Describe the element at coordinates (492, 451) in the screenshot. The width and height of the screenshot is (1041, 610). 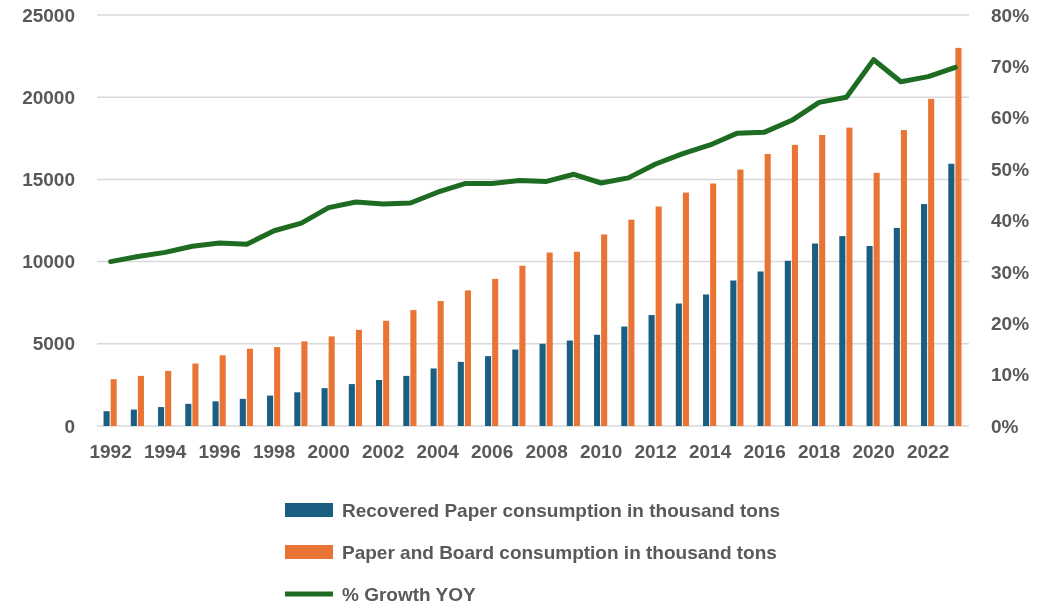
I see `x-tick-label: 2006` at that location.